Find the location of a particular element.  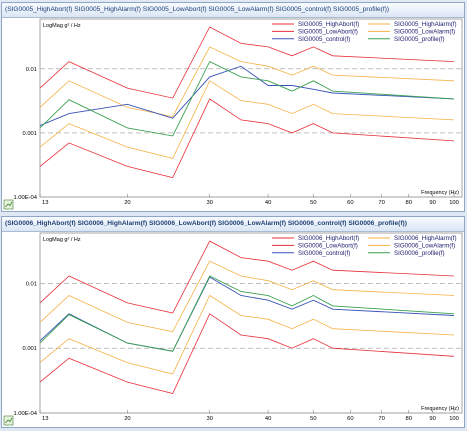

legend-entry: SIG0005_HighAlarm(f) is located at coordinates (425, 24).